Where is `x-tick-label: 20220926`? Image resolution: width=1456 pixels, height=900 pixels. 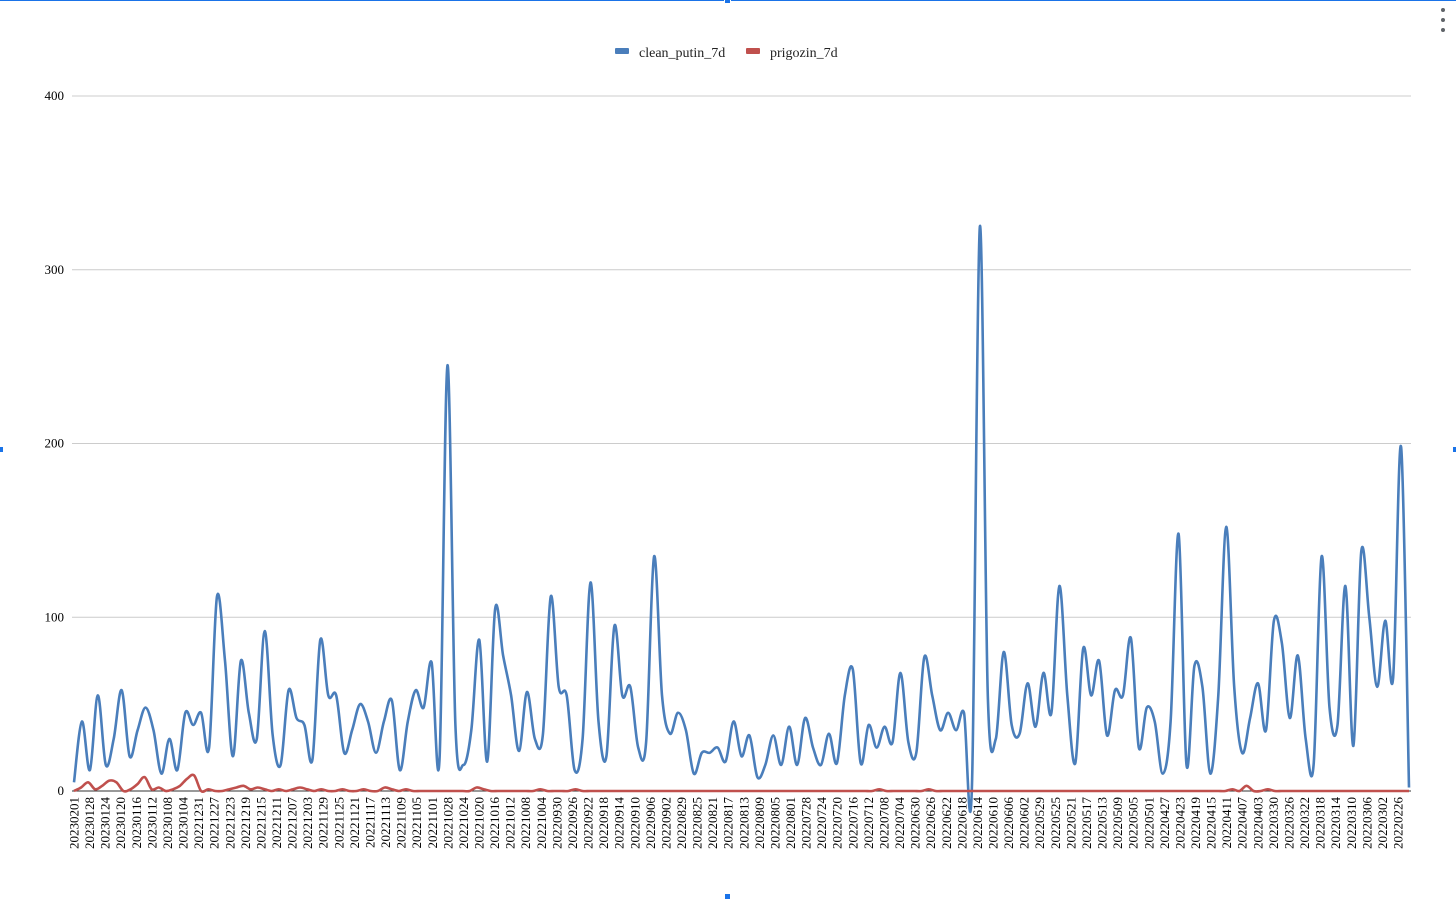 x-tick-label: 20220926 is located at coordinates (572, 823).